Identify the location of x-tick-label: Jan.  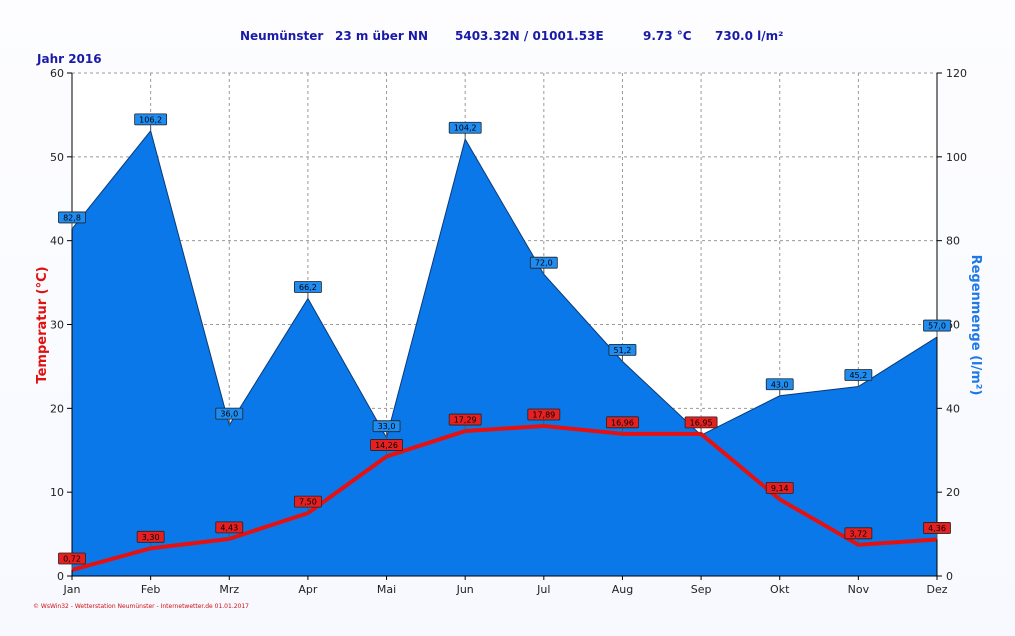
(72, 589).